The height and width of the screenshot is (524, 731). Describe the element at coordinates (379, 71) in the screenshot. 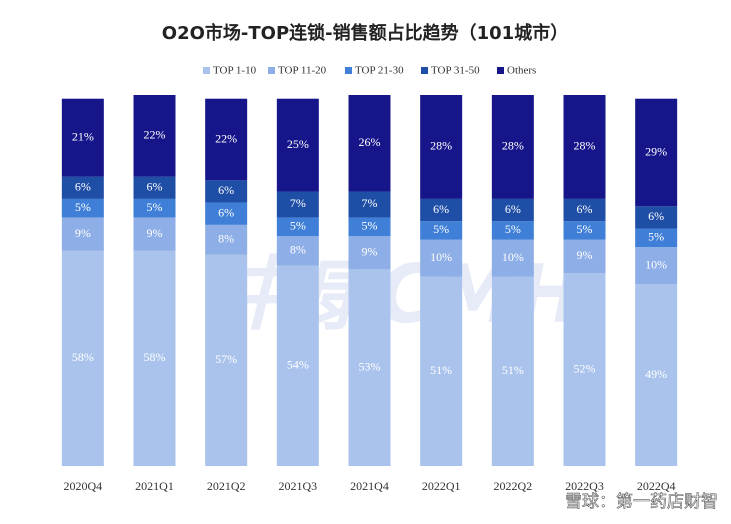

I see `legend-label: TOP 21-30` at that location.